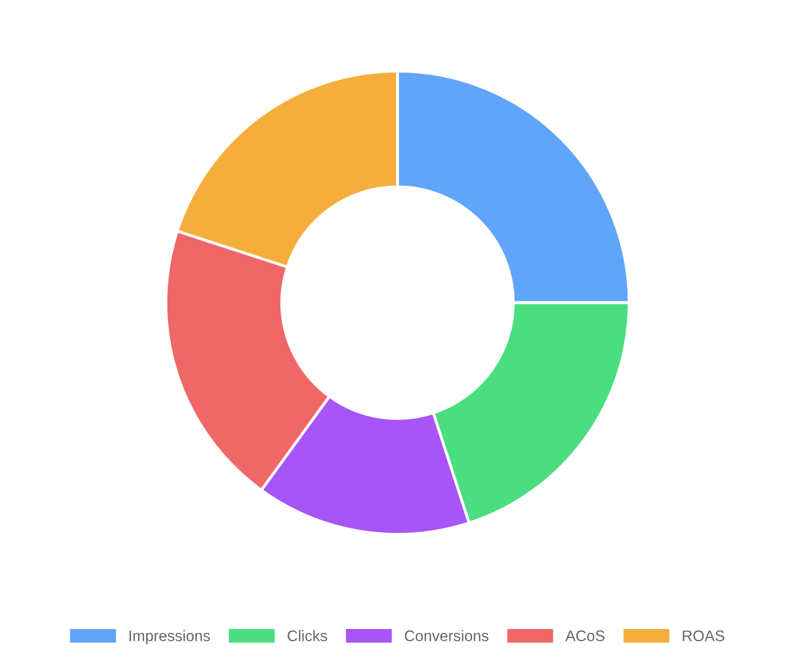 This screenshot has width=795, height=658. I want to click on legend-label: ROAS, so click(703, 636).